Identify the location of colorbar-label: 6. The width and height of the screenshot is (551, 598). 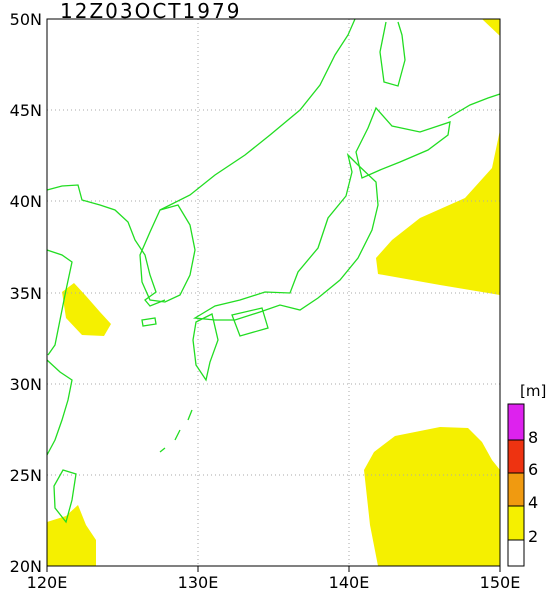
(533, 469).